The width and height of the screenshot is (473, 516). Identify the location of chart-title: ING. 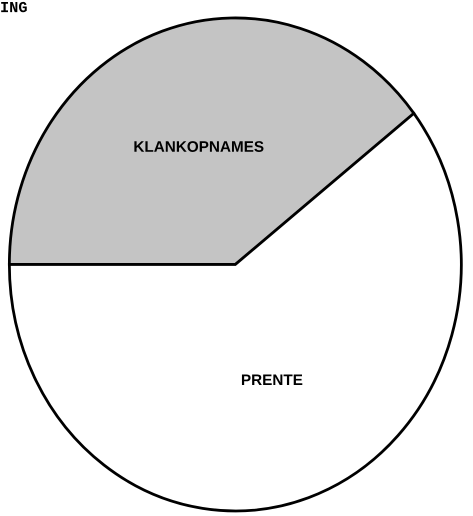
(14, 7).